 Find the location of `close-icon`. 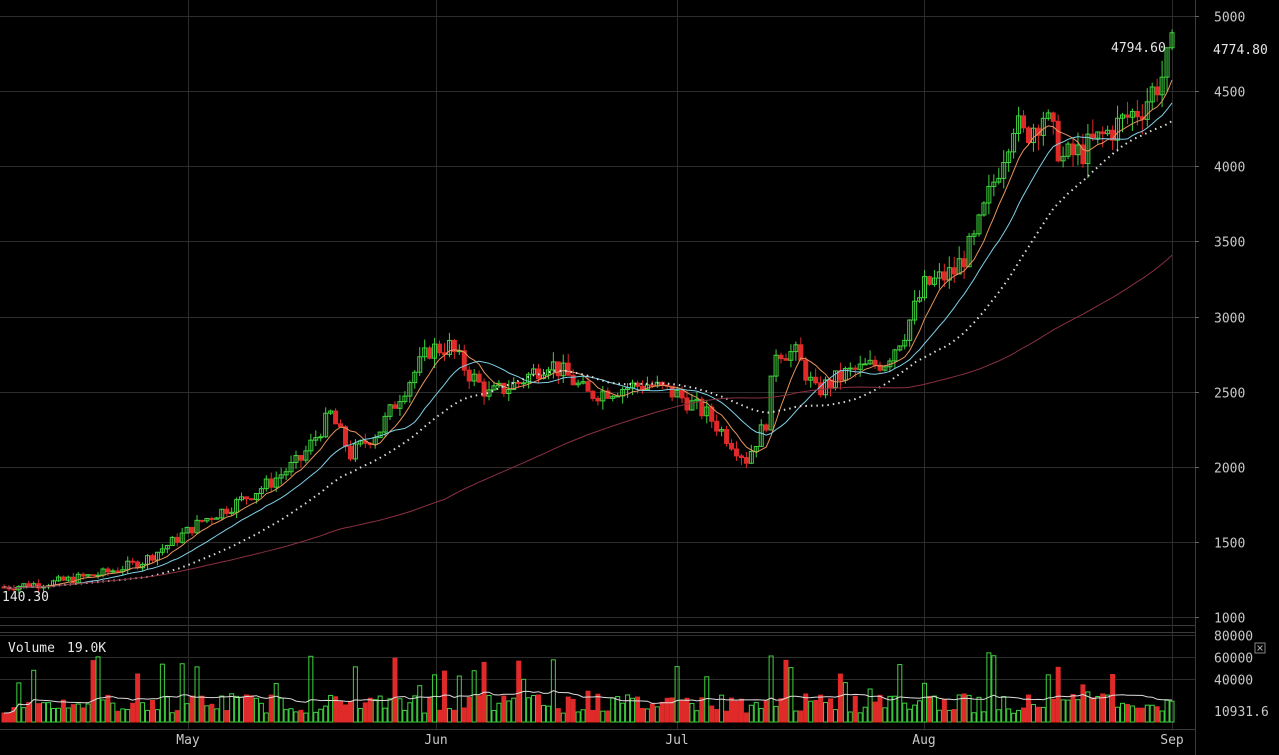

close-icon is located at coordinates (1260, 648).